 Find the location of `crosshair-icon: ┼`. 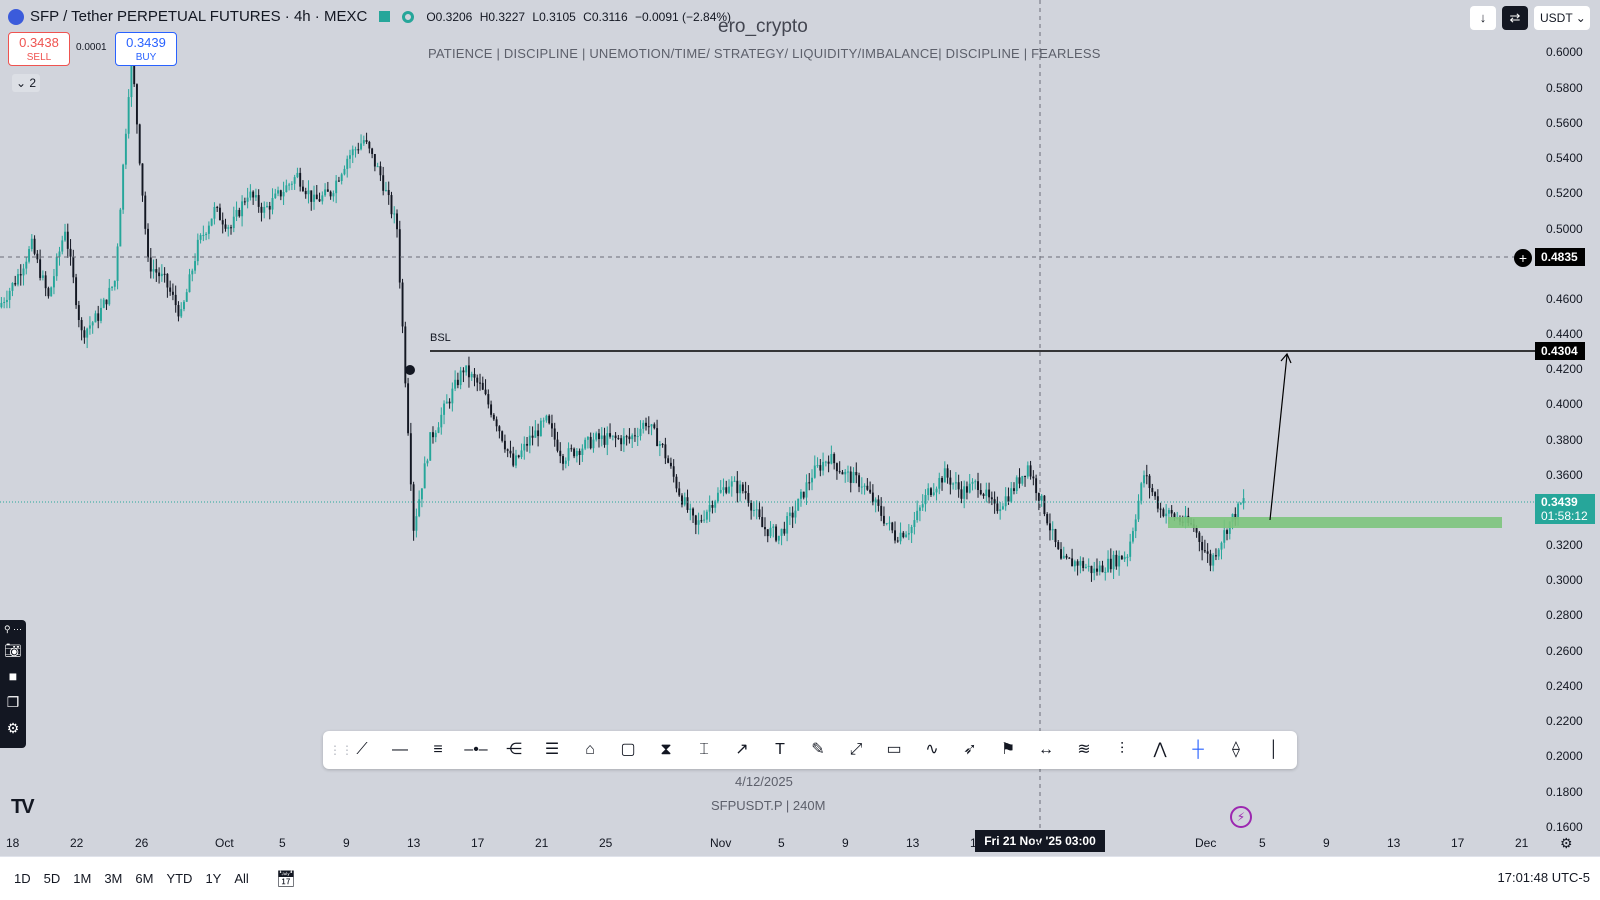

crosshair-icon: ┼ is located at coordinates (1198, 749).